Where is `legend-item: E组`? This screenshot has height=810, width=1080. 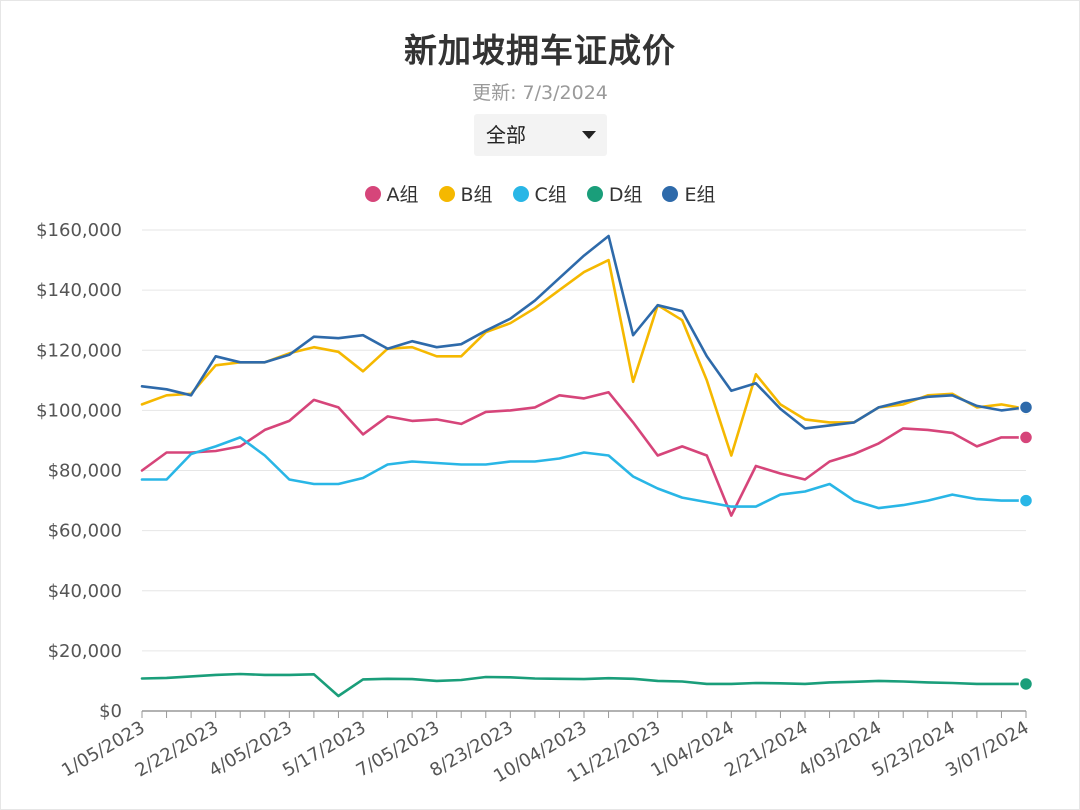 legend-item: E组 is located at coordinates (688, 193).